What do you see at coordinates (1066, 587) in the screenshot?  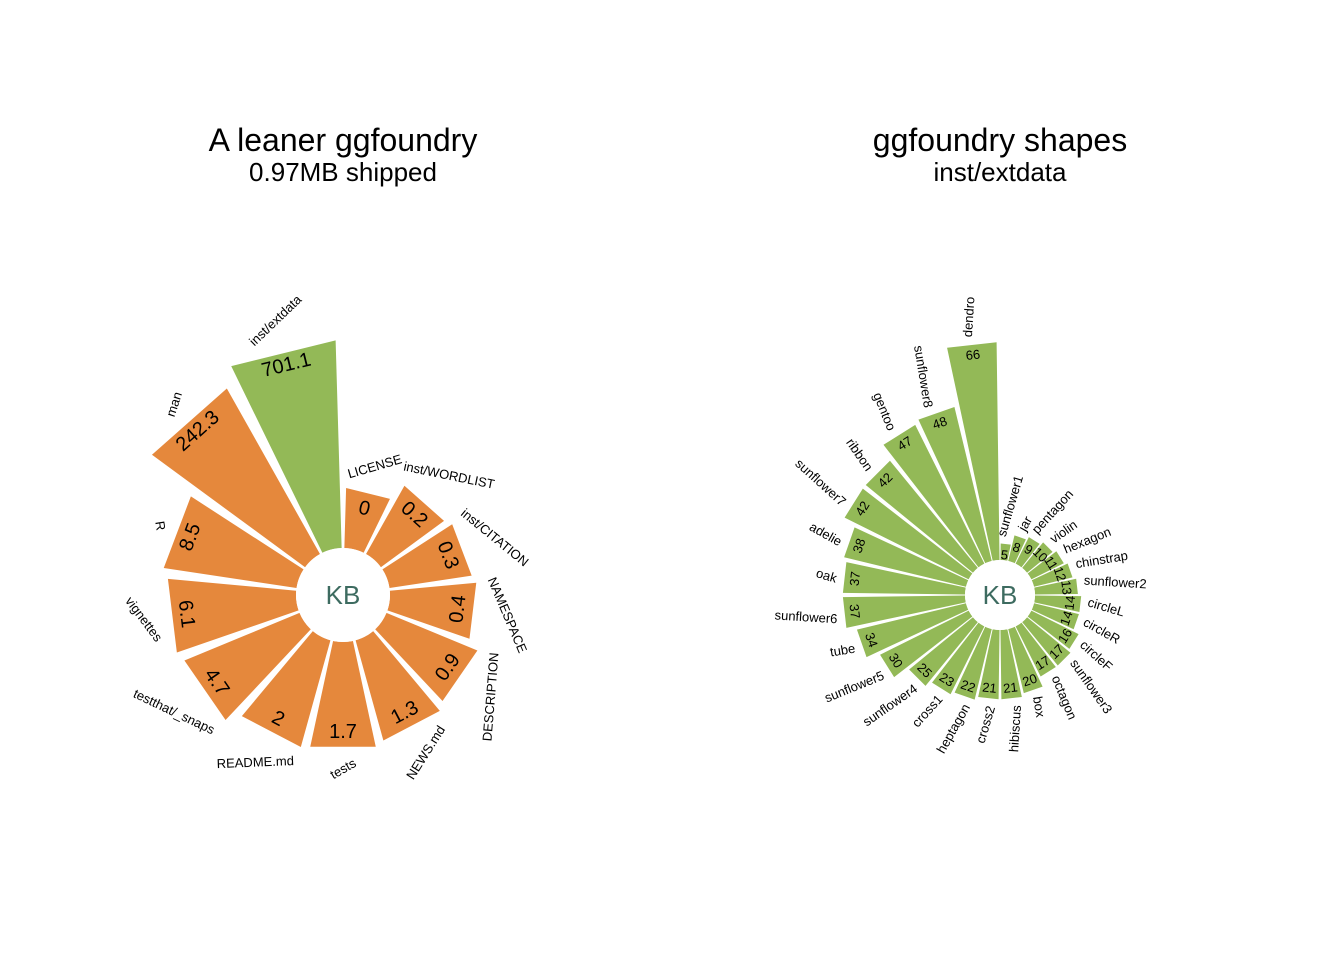 I see `value-label: 13` at bounding box center [1066, 587].